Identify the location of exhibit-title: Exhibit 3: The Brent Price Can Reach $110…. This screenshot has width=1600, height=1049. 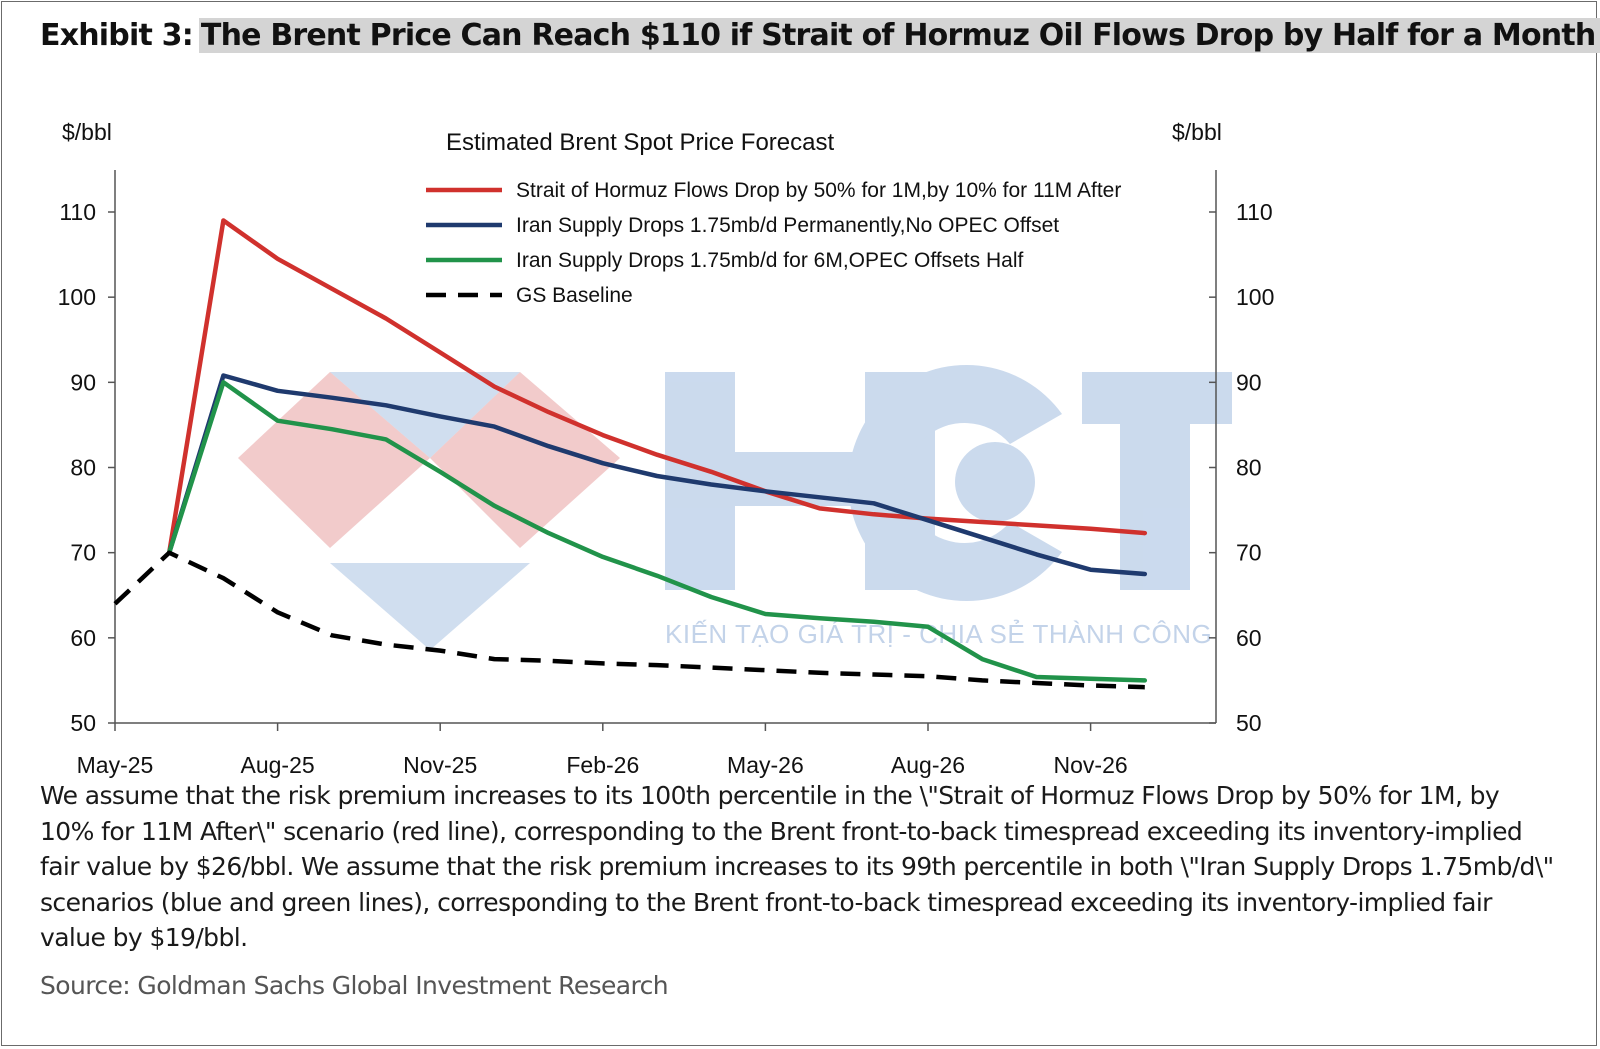
(820, 36).